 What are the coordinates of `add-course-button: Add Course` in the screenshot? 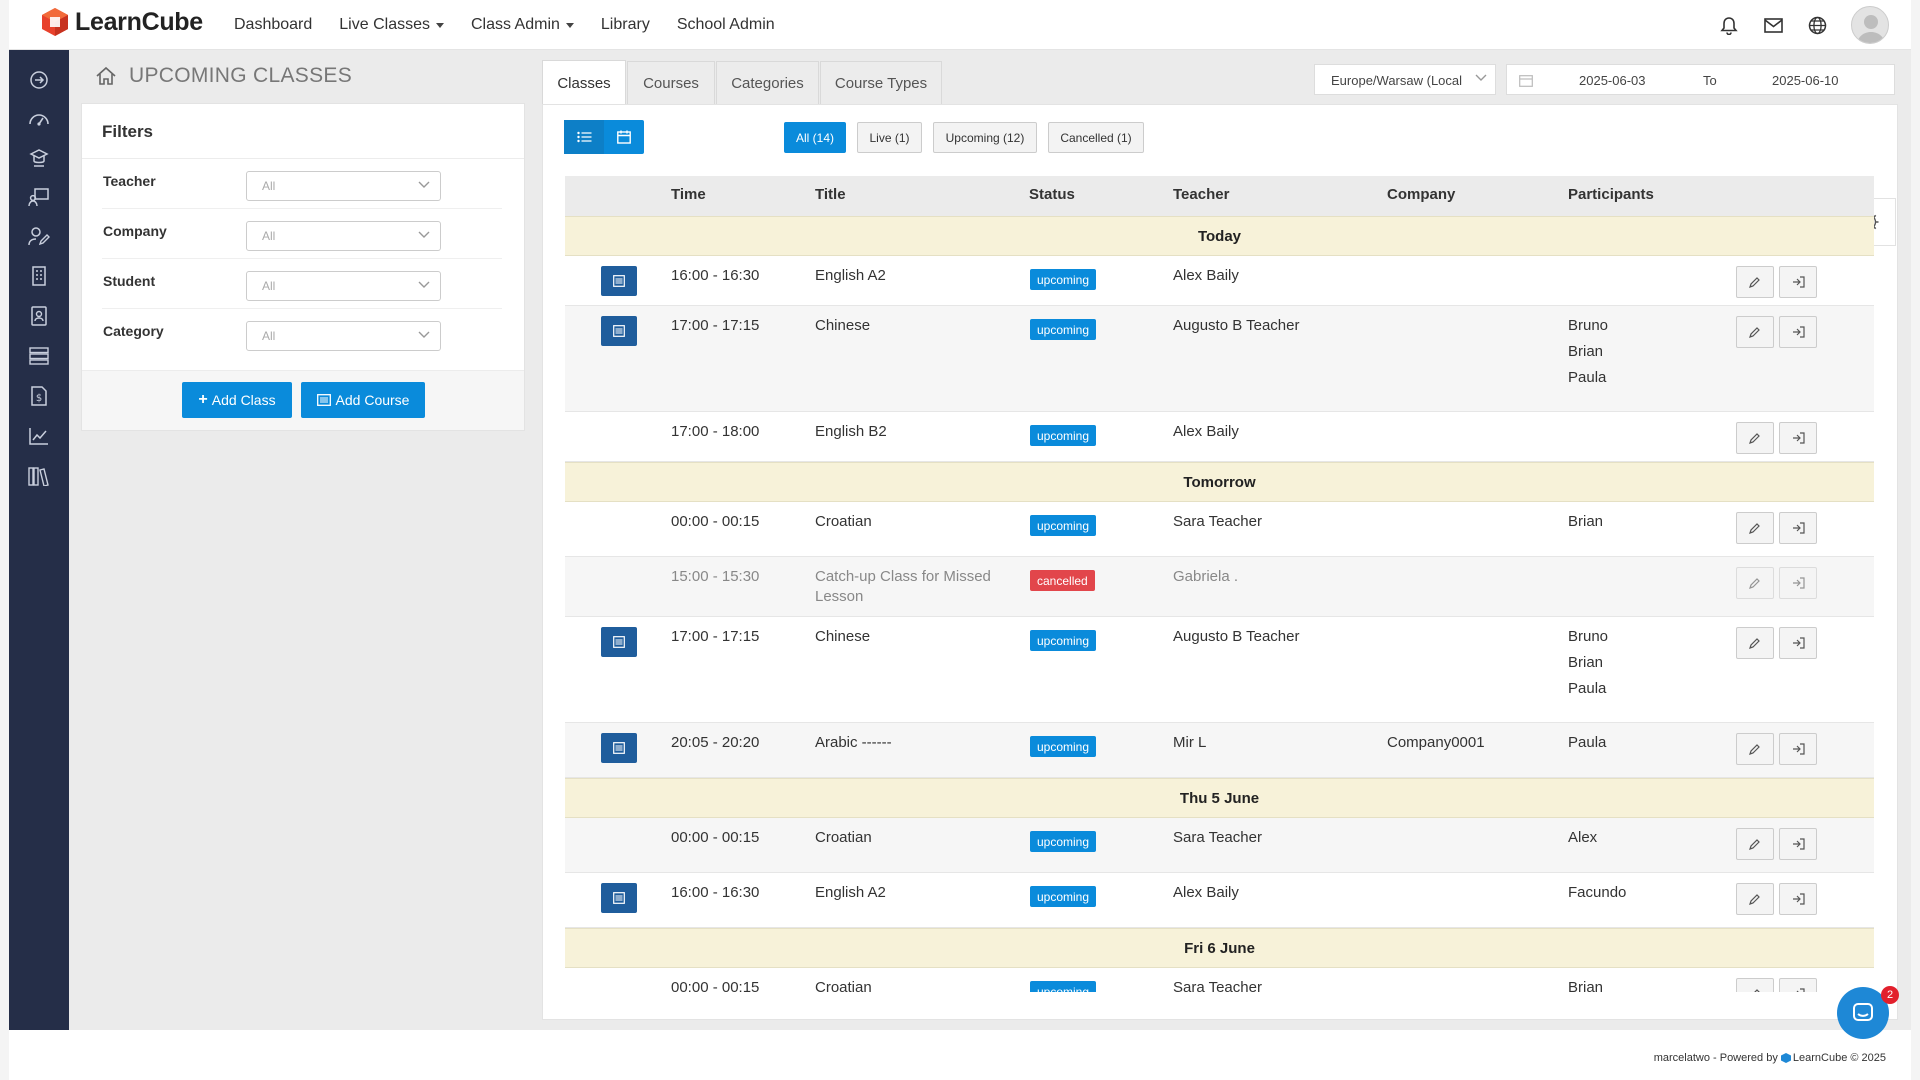 It's located at (363, 400).